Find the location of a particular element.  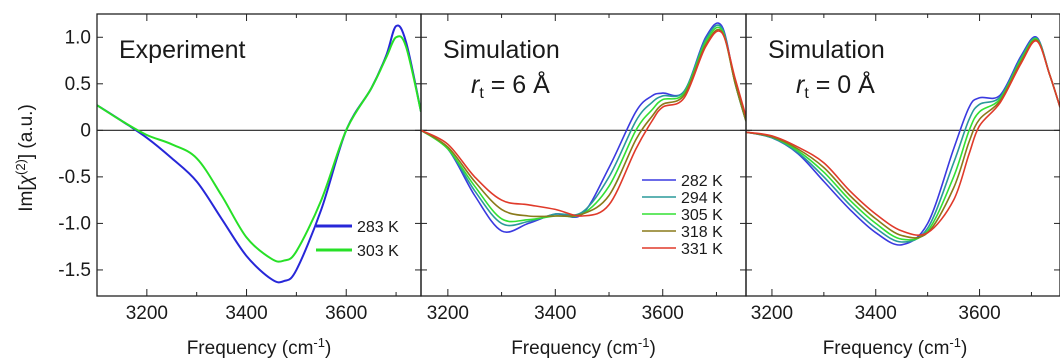

panel-subtitle: rt = 6 Å is located at coordinates (510, 85).